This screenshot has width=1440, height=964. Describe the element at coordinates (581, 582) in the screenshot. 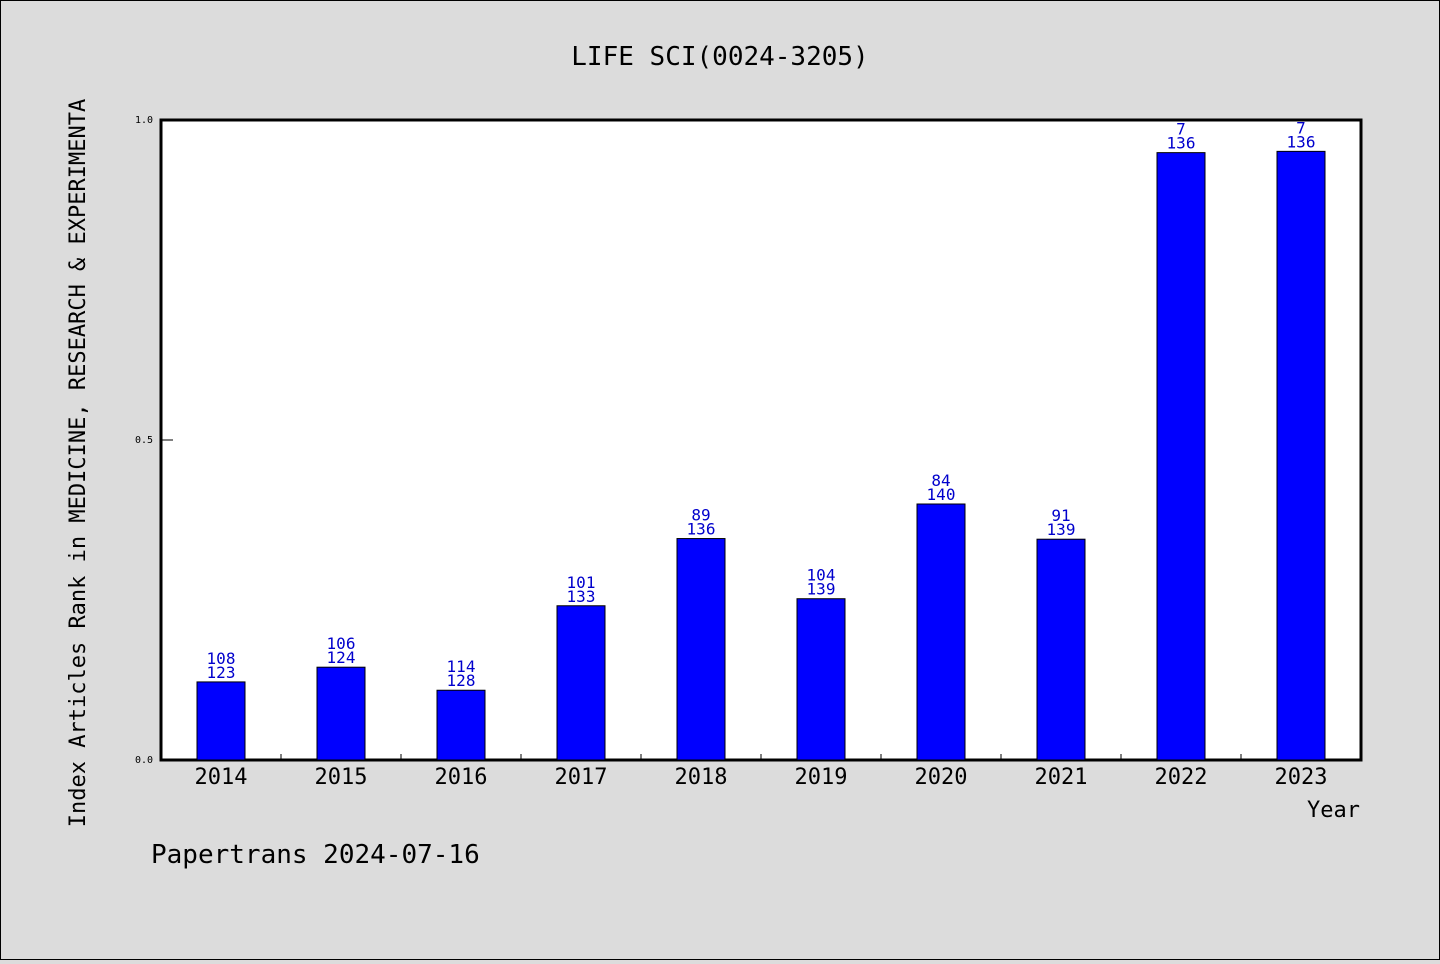

I see `rank-label: 101` at that location.